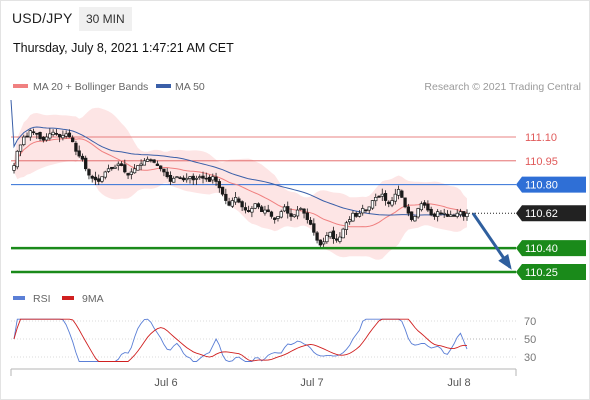 This screenshot has width=590, height=400. What do you see at coordinates (530, 358) in the screenshot?
I see `rsi-tick-30: 30` at bounding box center [530, 358].